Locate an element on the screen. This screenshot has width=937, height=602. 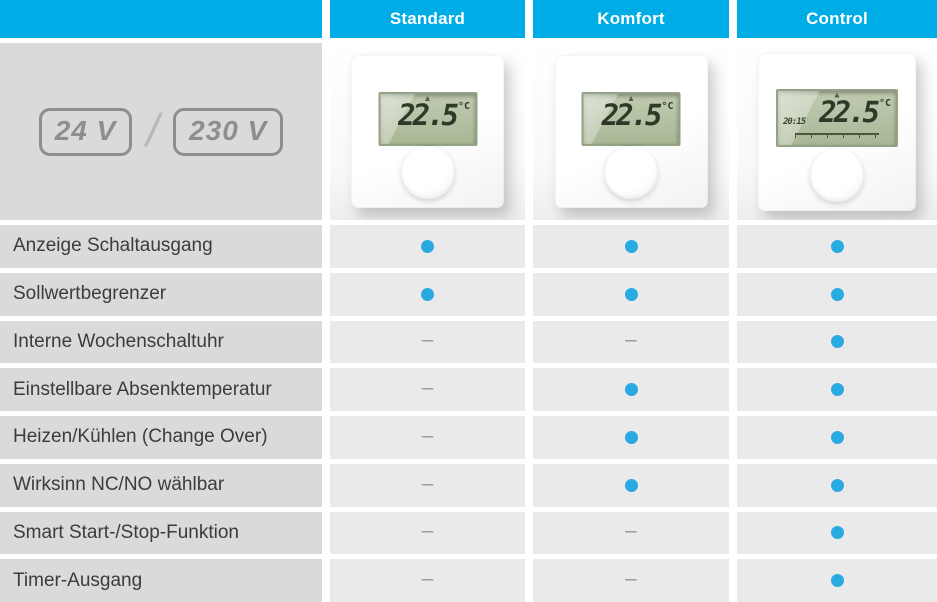
header-cell-control: Control is located at coordinates (837, 19).